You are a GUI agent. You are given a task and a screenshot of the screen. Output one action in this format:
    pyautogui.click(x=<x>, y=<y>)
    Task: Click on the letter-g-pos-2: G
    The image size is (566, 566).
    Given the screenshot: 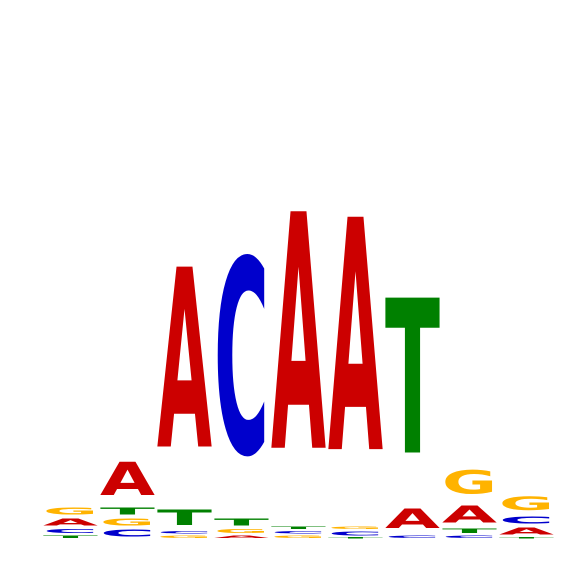 What is the action you would take?
    pyautogui.click(x=127, y=522)
    